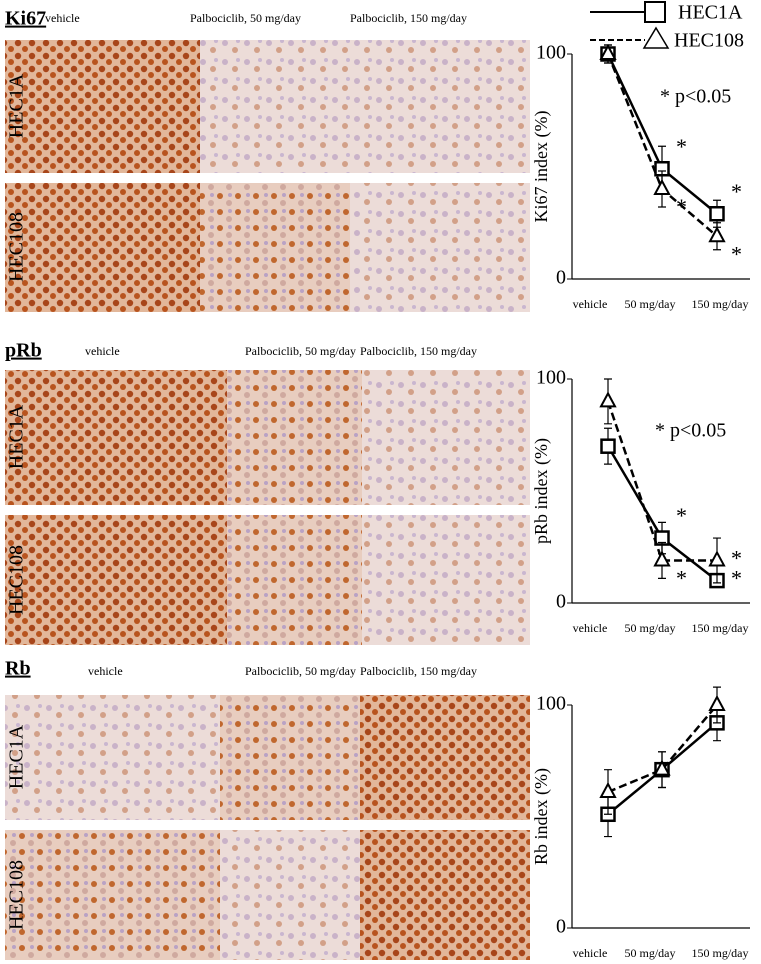 The image size is (761, 964). Describe the element at coordinates (18, 669) in the screenshot. I see `panel-label: Rb` at that location.